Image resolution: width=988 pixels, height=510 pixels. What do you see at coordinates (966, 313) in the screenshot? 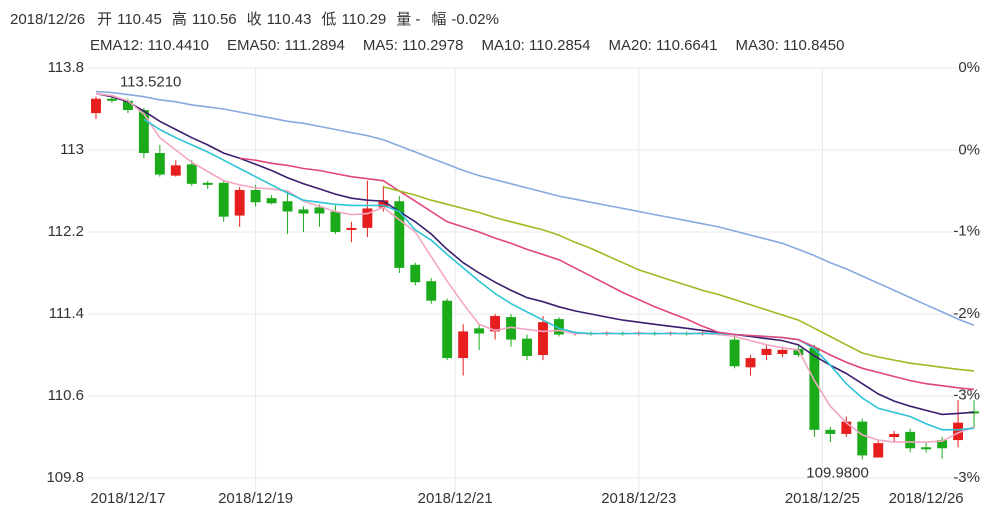
I see `y2-tick-label: -2%` at bounding box center [966, 313].